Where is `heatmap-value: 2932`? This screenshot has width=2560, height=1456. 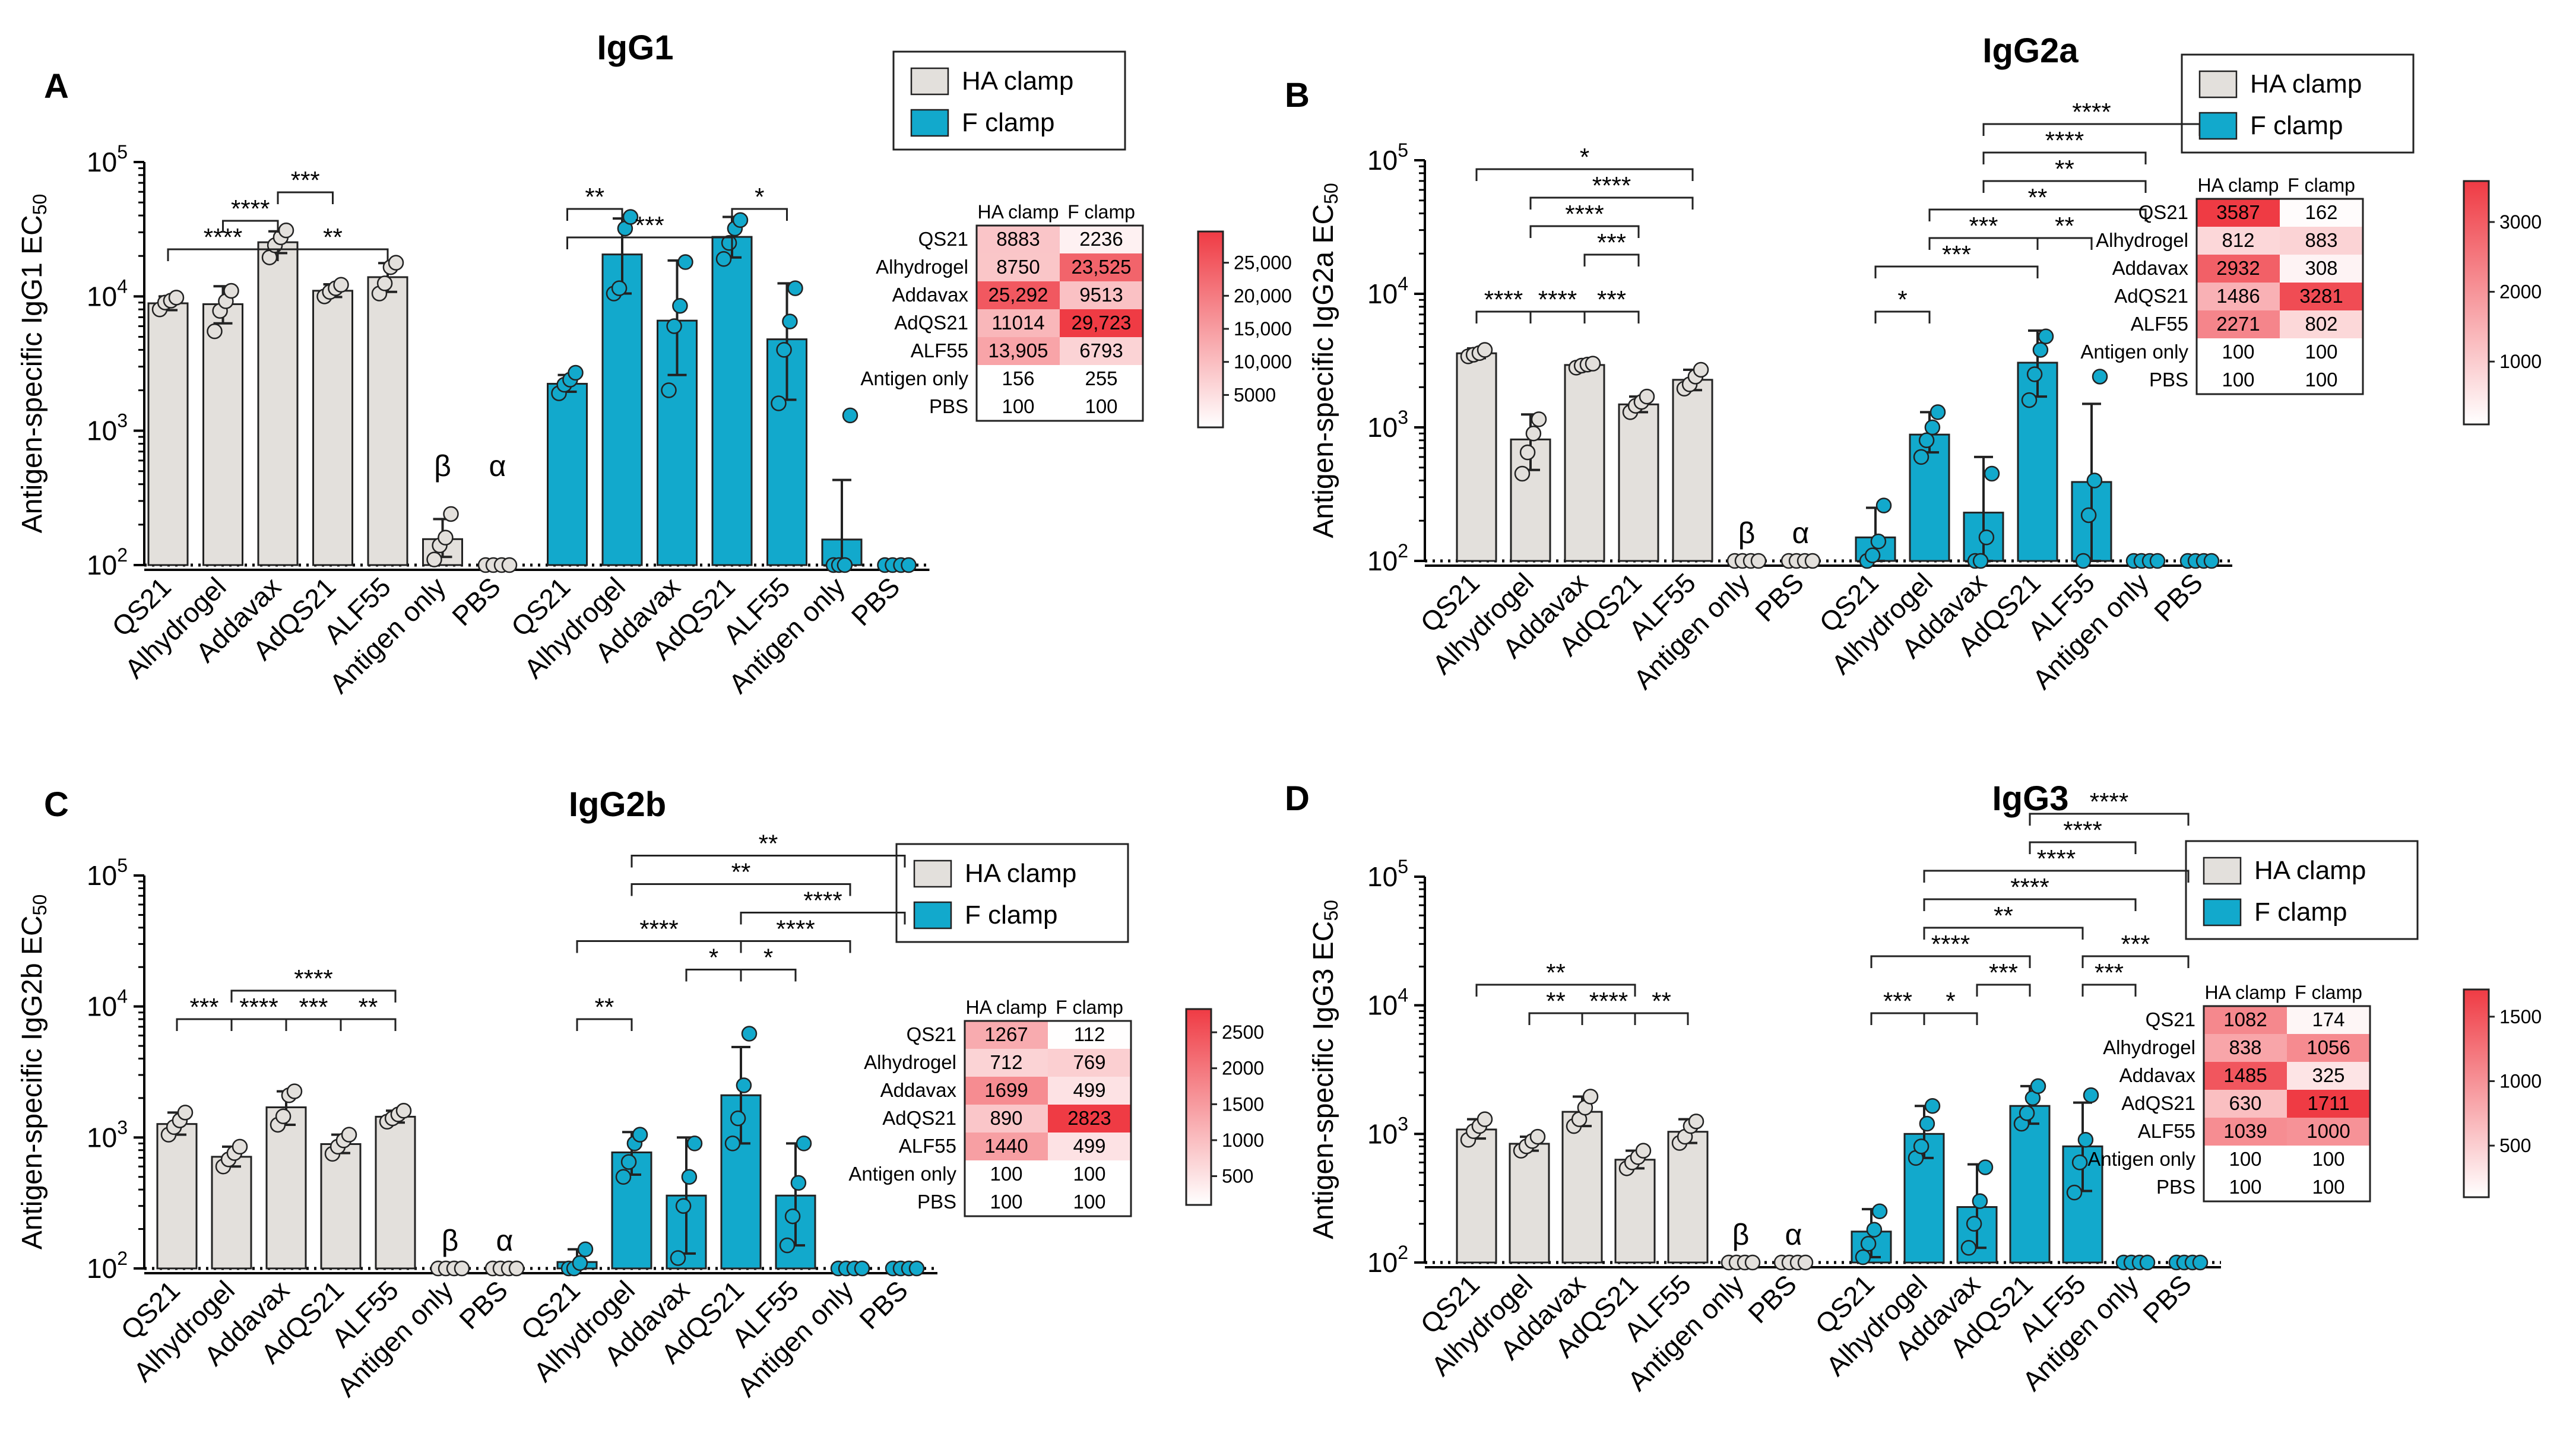
heatmap-value: 2932 is located at coordinates (2238, 268).